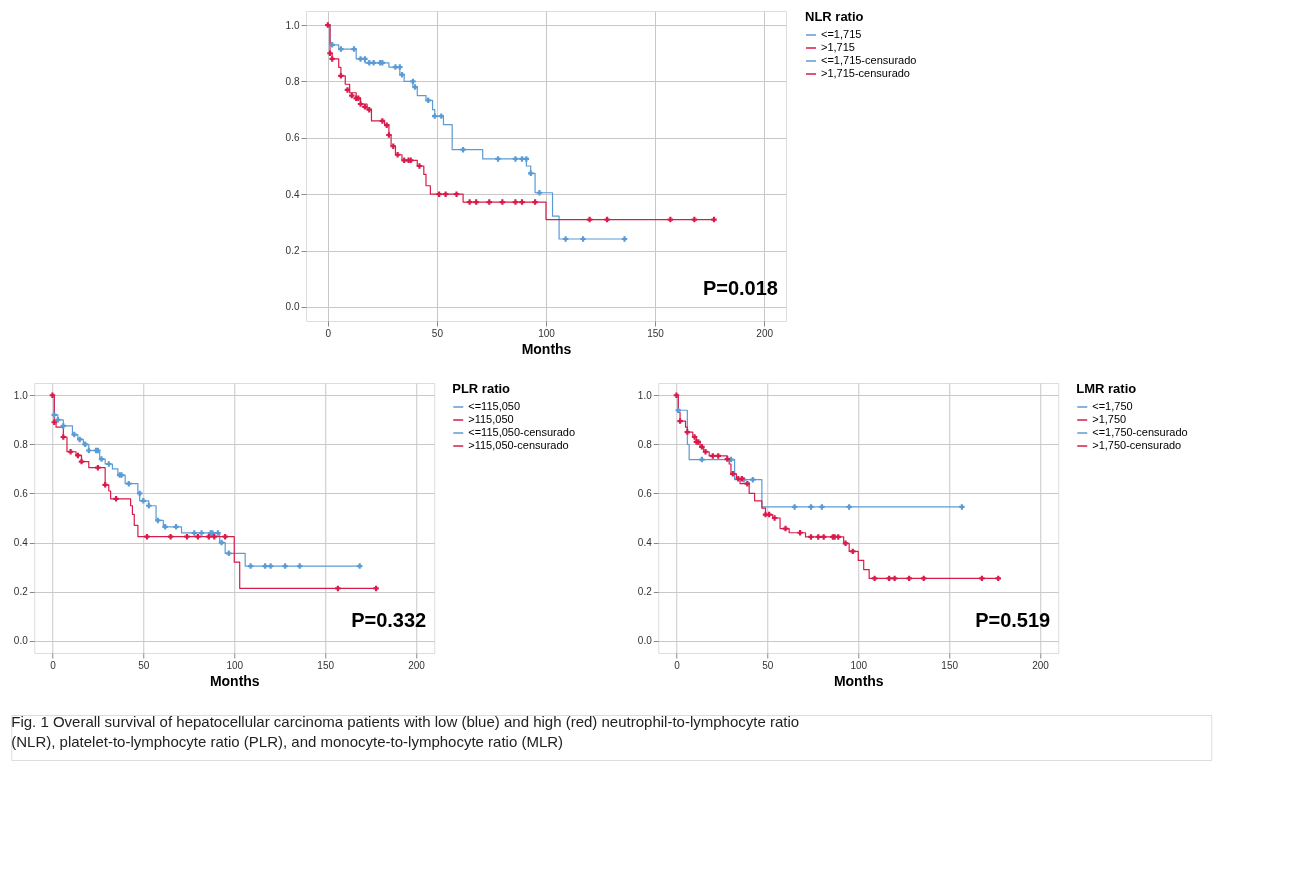  Describe the element at coordinates (865, 73) in the screenshot. I see `legend-label: >1,715-censurado` at that location.